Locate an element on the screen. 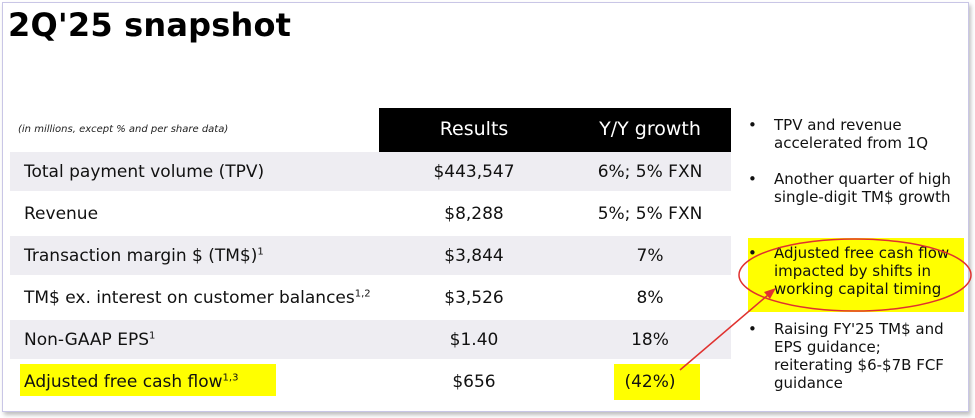  table-row-result: $656 is located at coordinates (474, 382).